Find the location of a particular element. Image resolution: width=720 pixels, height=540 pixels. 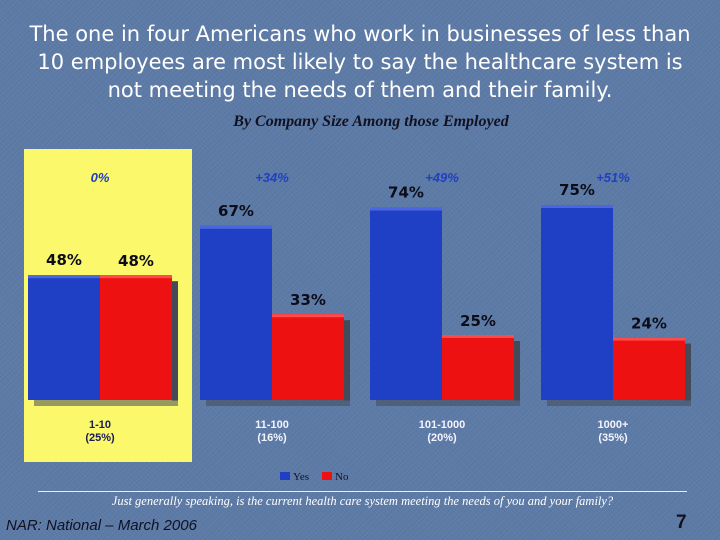

data-label-yes: 75% is located at coordinates (577, 190).